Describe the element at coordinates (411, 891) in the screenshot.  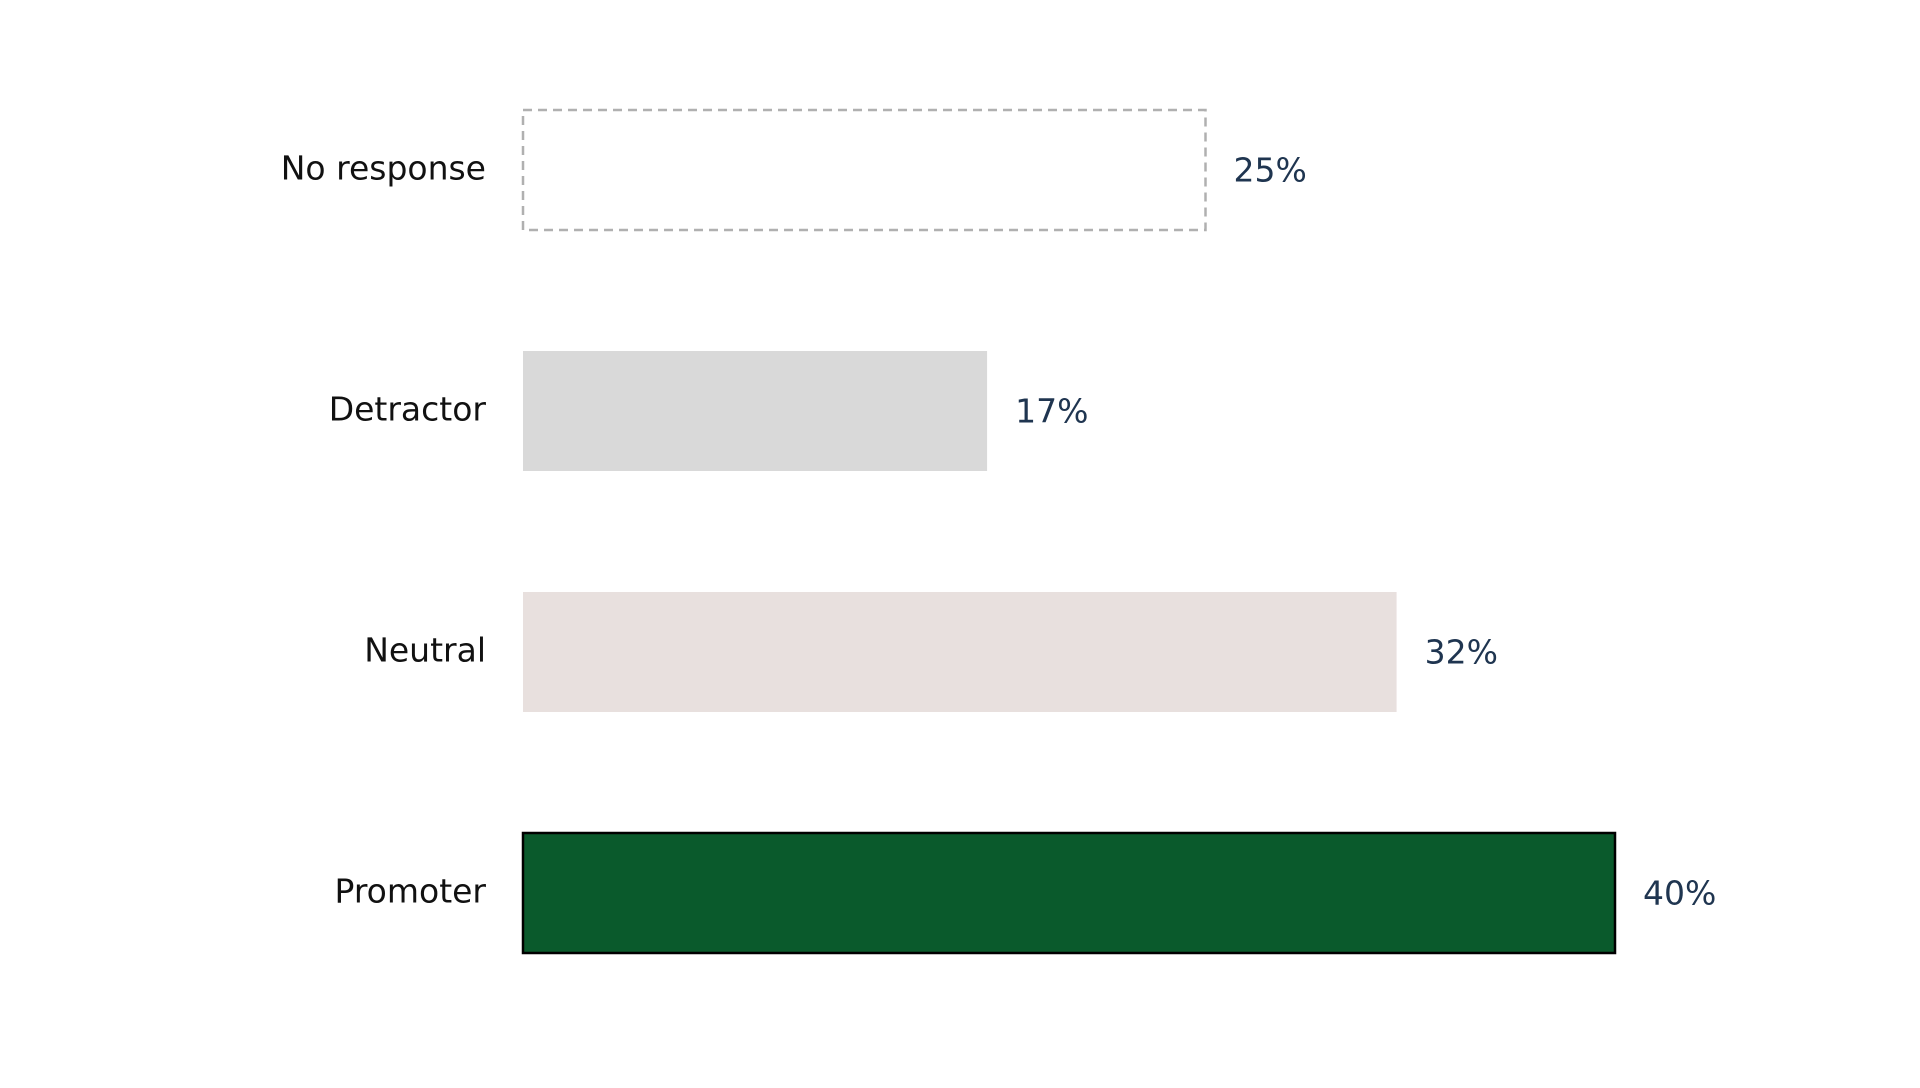
I see `category-label: Promoter` at that location.